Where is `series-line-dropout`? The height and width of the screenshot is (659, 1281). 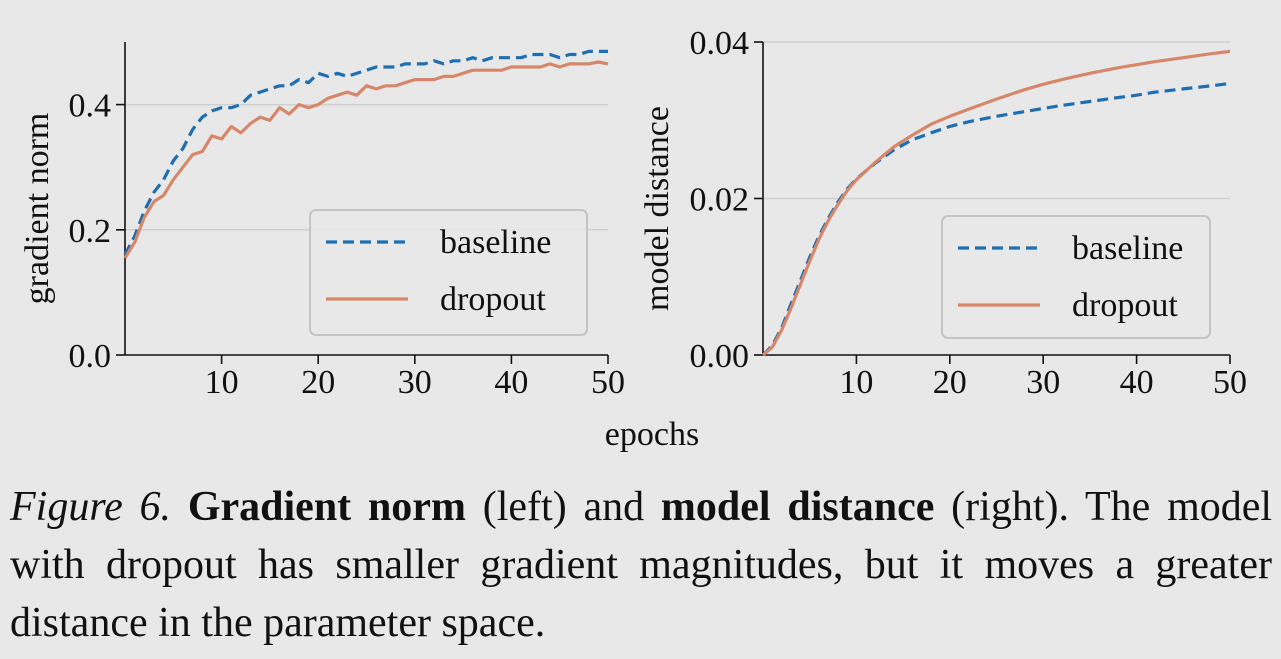
series-line-dropout is located at coordinates (366, 159).